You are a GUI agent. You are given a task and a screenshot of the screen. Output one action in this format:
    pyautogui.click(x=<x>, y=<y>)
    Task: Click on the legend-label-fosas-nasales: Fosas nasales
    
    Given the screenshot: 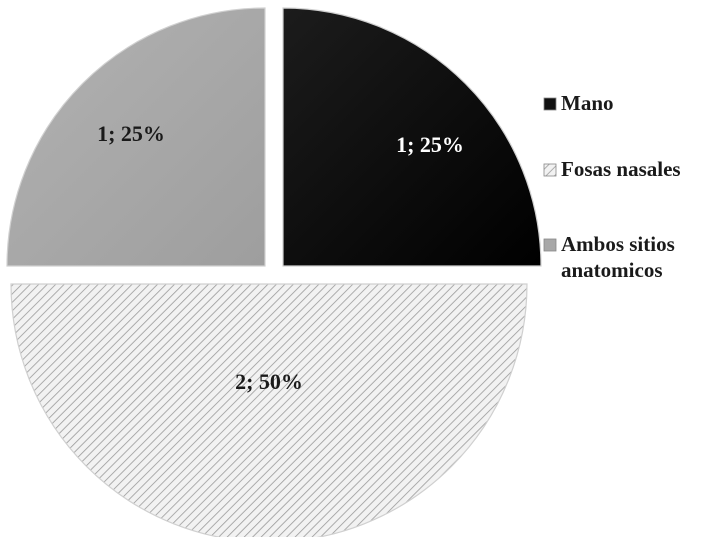 What is the action you would take?
    pyautogui.click(x=621, y=169)
    